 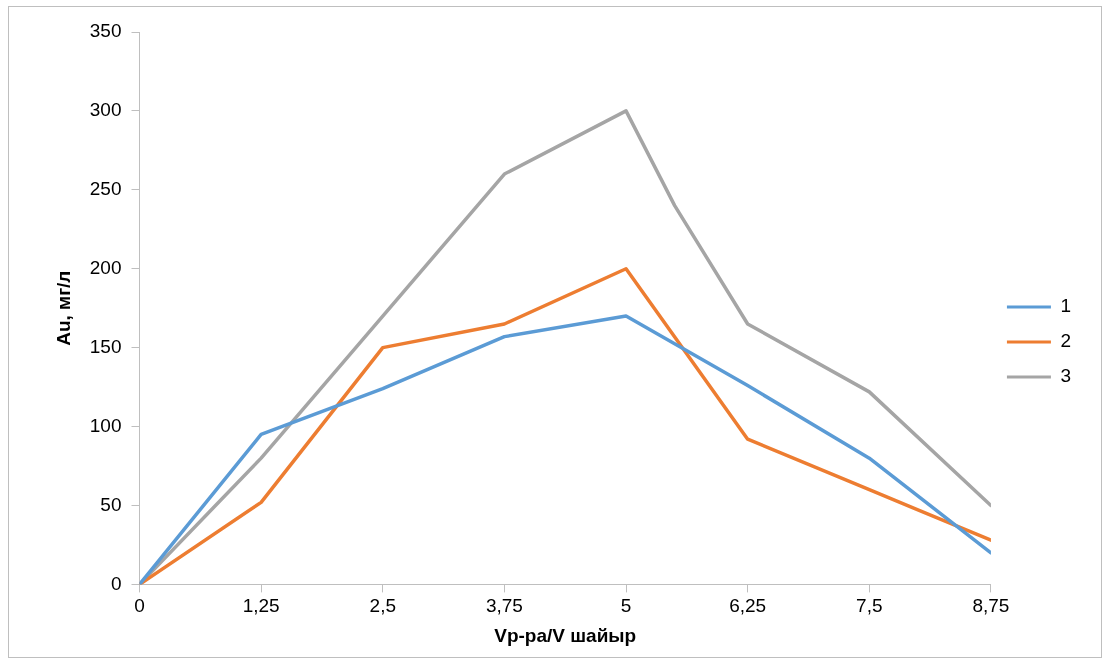 I want to click on x-tick-label: 0, so click(x=139, y=606).